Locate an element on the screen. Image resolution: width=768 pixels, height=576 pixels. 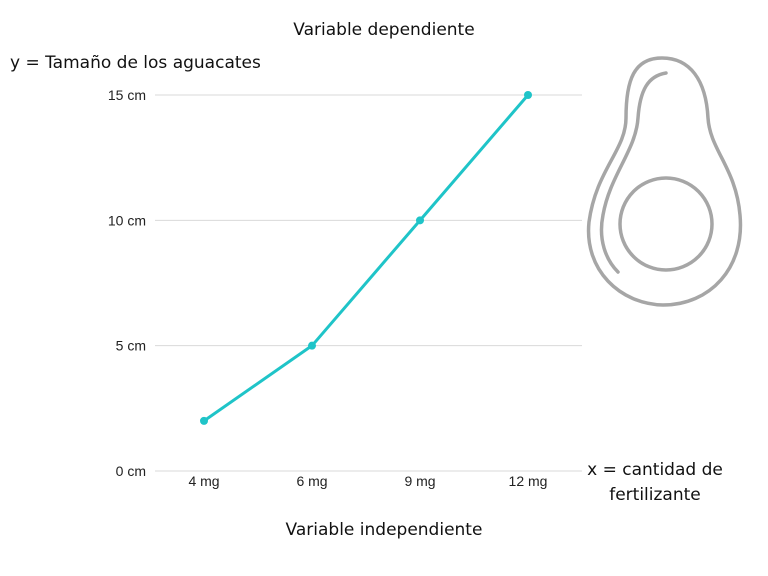
x-tick-label: 4 mg is located at coordinates (203, 481).